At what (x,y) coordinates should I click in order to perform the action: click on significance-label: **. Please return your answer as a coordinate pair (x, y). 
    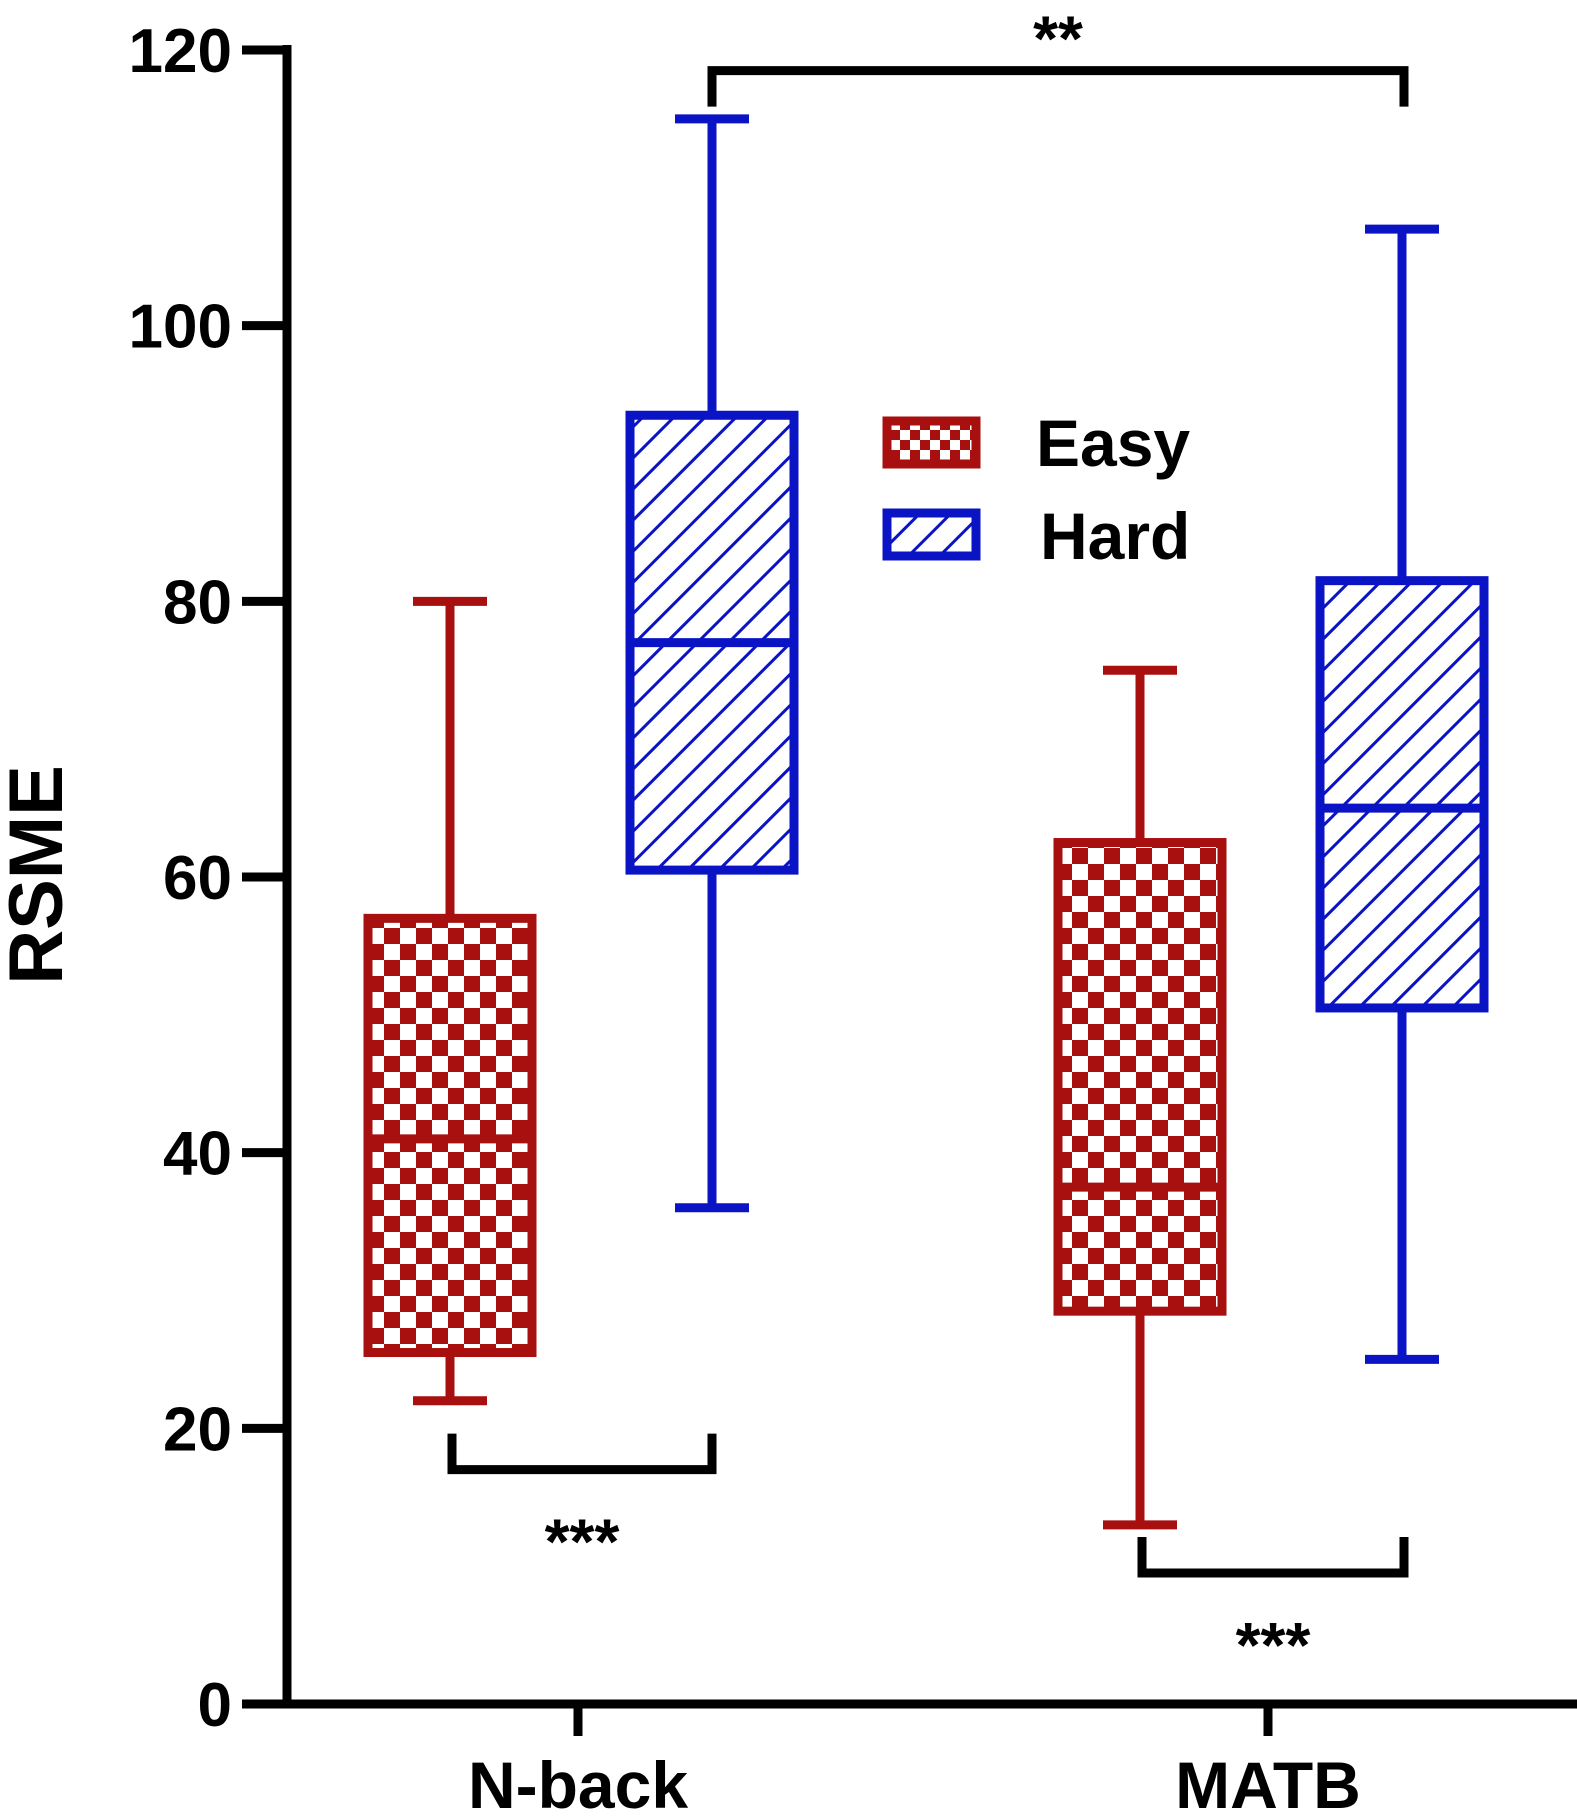
    Looking at the image, I should click on (1058, 39).